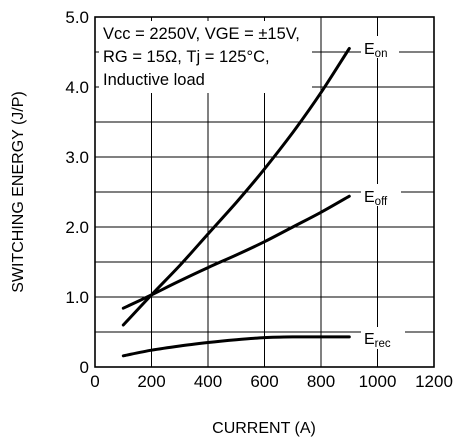 The image size is (472, 441). Describe the element at coordinates (247, 82) in the screenshot. I see `annotation-background-gap` at that location.